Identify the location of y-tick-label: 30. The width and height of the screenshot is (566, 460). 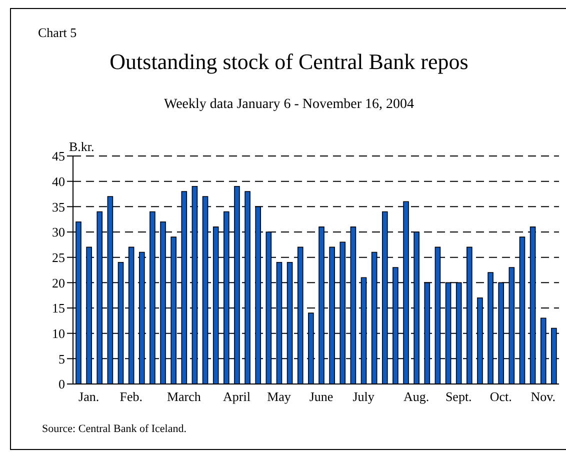
(58, 232).